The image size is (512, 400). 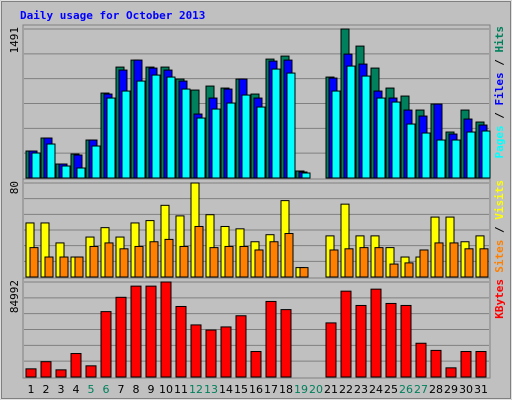 What do you see at coordinates (406, 389) in the screenshot?
I see `x-tick-label: 26` at bounding box center [406, 389].